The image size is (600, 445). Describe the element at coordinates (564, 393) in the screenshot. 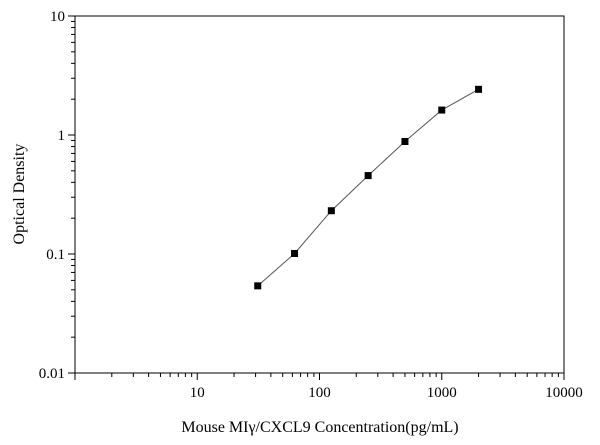

I see `x-tick-label: 10000` at that location.